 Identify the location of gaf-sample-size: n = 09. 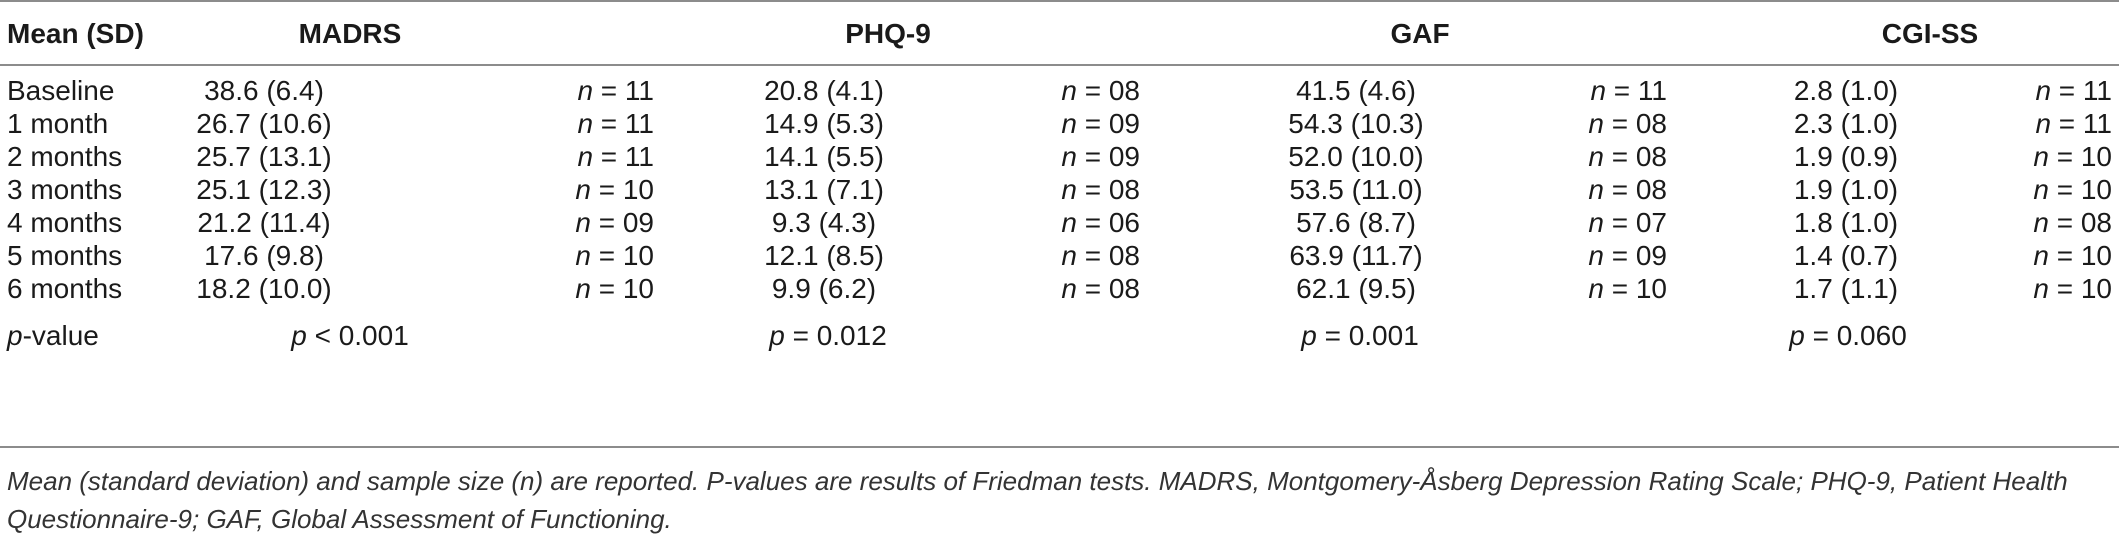
(1627, 255).